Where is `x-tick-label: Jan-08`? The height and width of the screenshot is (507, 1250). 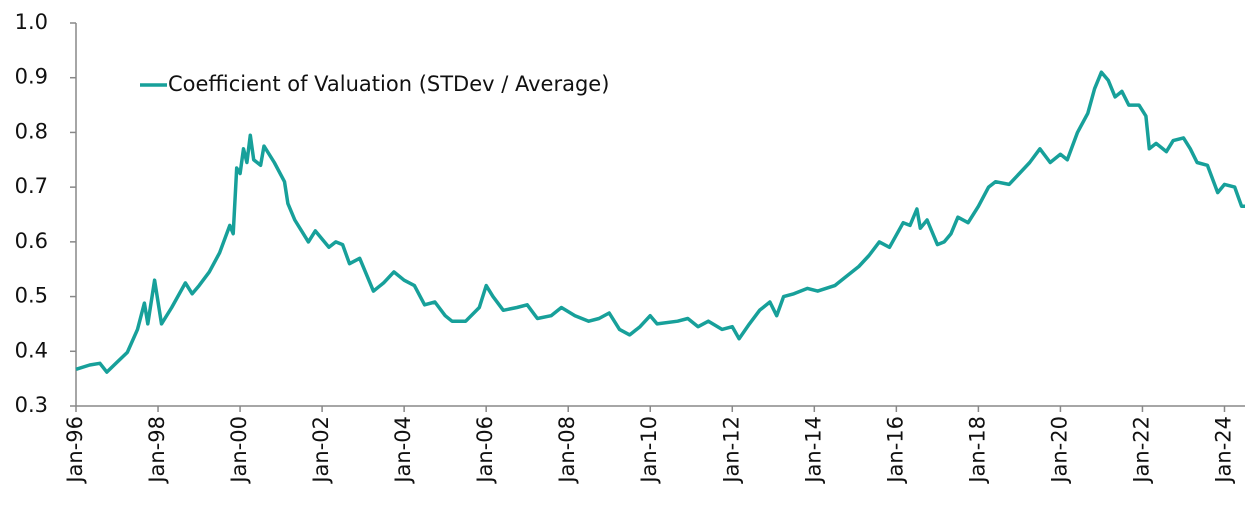
x-tick-label: Jan-08 is located at coordinates (567, 450).